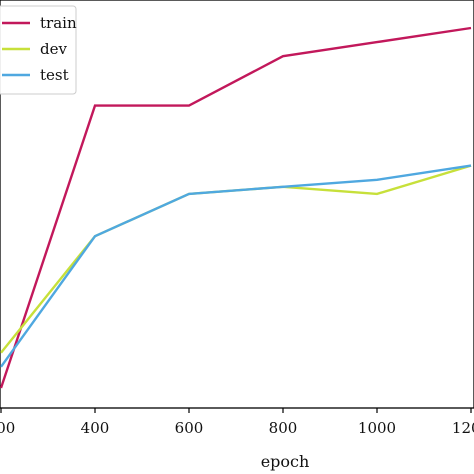 The image size is (474, 474). Describe the element at coordinates (54, 75) in the screenshot. I see `legend-label-test: test` at that location.